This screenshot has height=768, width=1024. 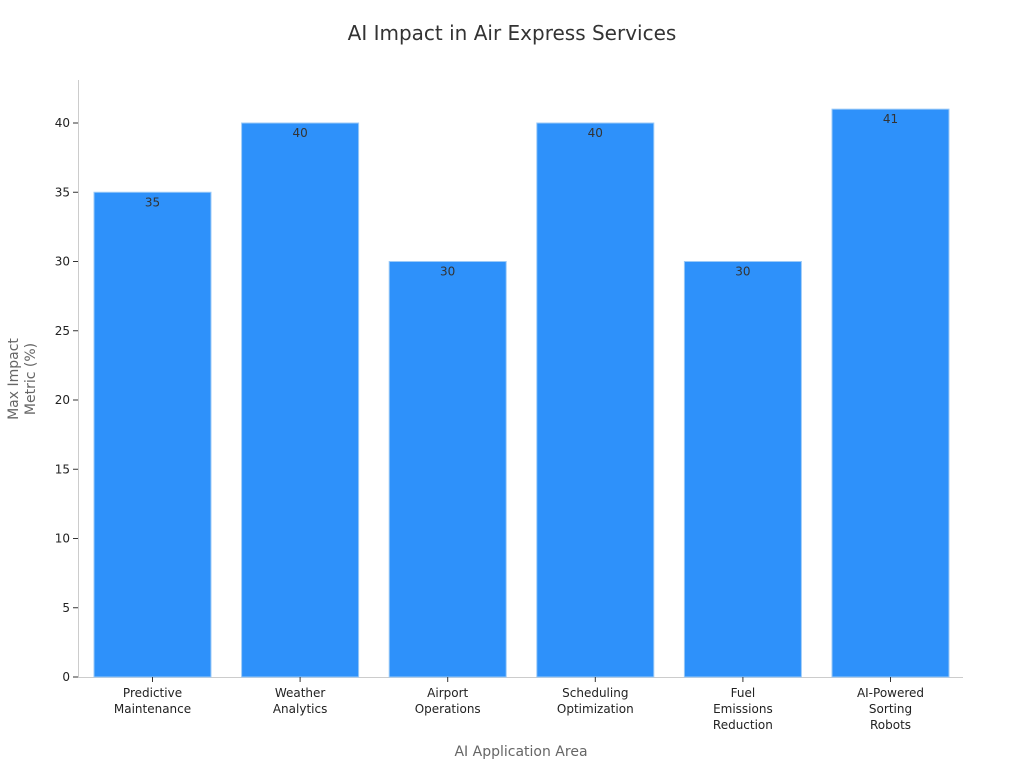 What do you see at coordinates (595, 701) in the screenshot?
I see `x-tick-label: Scheduling Optimization` at bounding box center [595, 701].